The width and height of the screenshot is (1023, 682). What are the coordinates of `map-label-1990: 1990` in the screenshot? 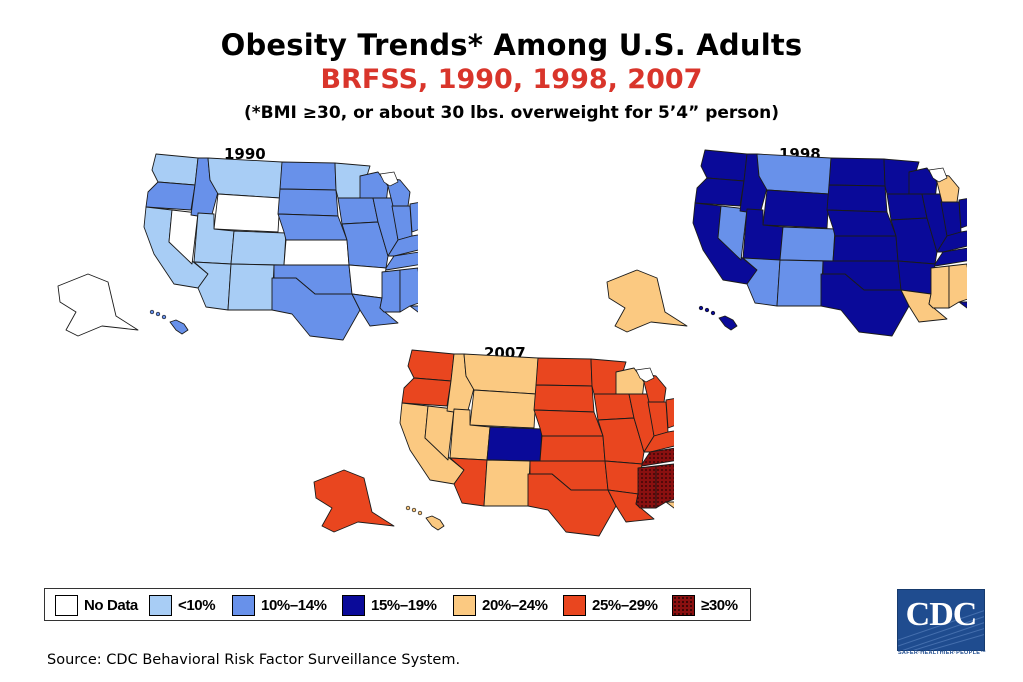 It's located at (245, 154).